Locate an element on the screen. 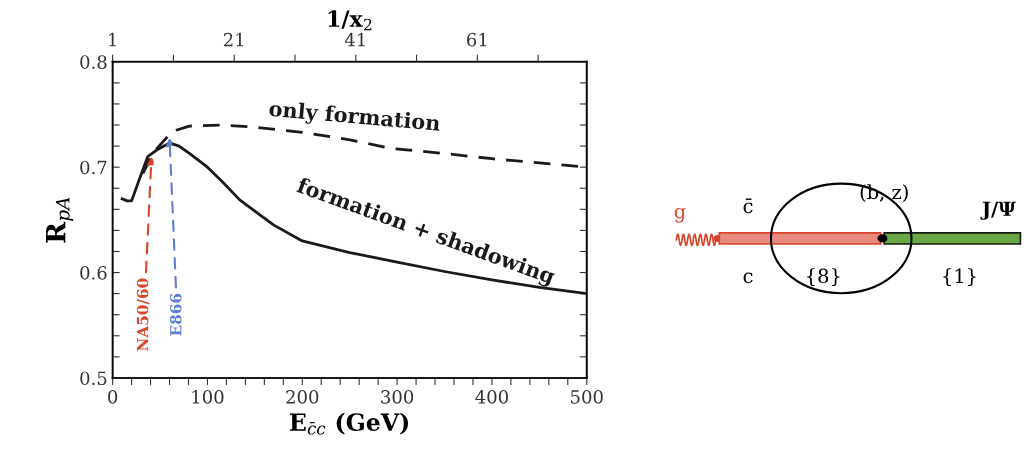 The image size is (1024, 451). text: g is located at coordinates (680, 215).